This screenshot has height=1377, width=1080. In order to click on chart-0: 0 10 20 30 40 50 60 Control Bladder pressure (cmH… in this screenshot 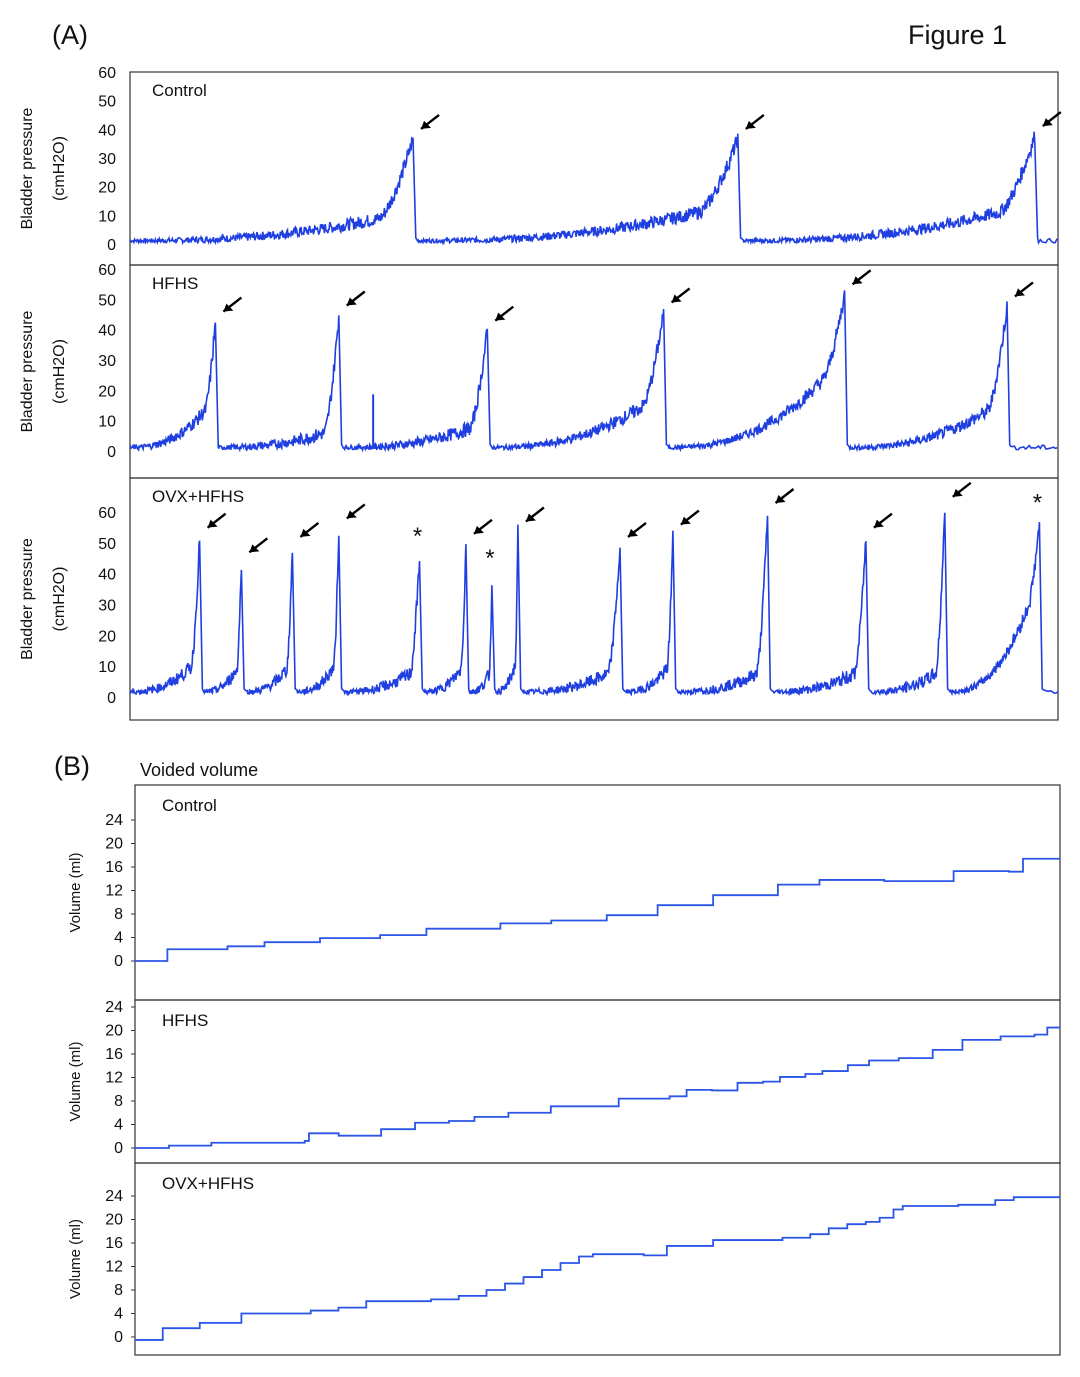, I will do `click(540, 165)`.